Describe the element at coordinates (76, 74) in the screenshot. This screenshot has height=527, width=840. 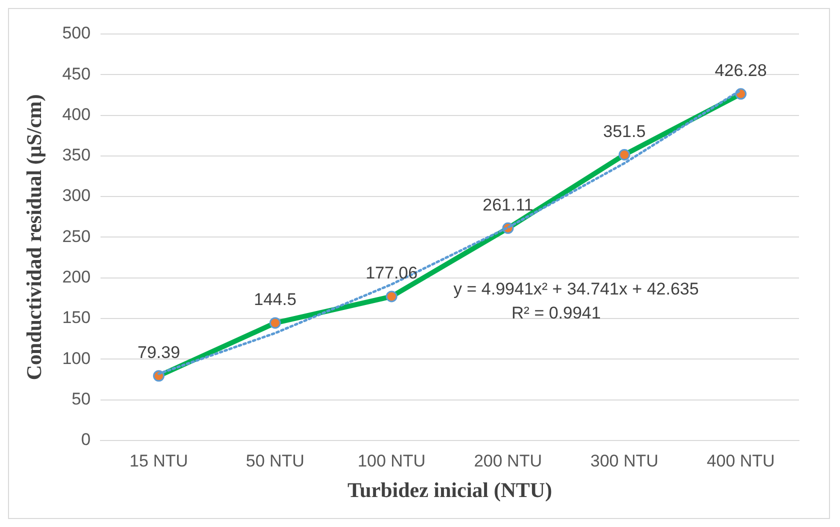
I see `y-tick-label: 450` at that location.